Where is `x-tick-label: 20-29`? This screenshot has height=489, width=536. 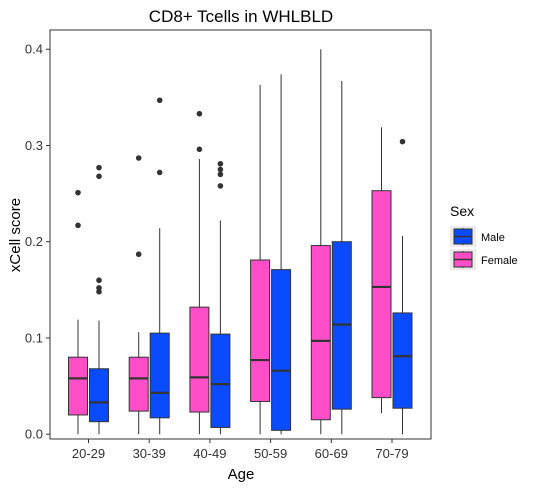
x-tick-label: 20-29 is located at coordinates (88, 453).